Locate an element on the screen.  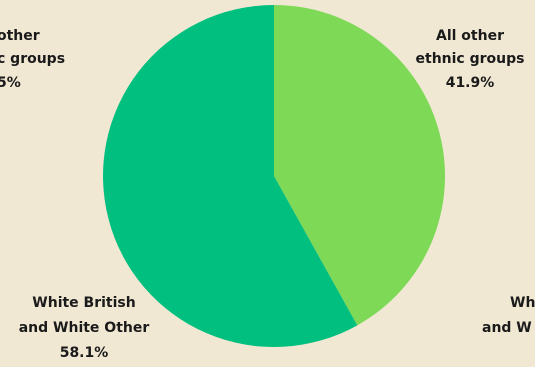
slice-label-all-other-ethnic-groups: All other ethnic groups 41.9% is located at coordinates (470, 59).